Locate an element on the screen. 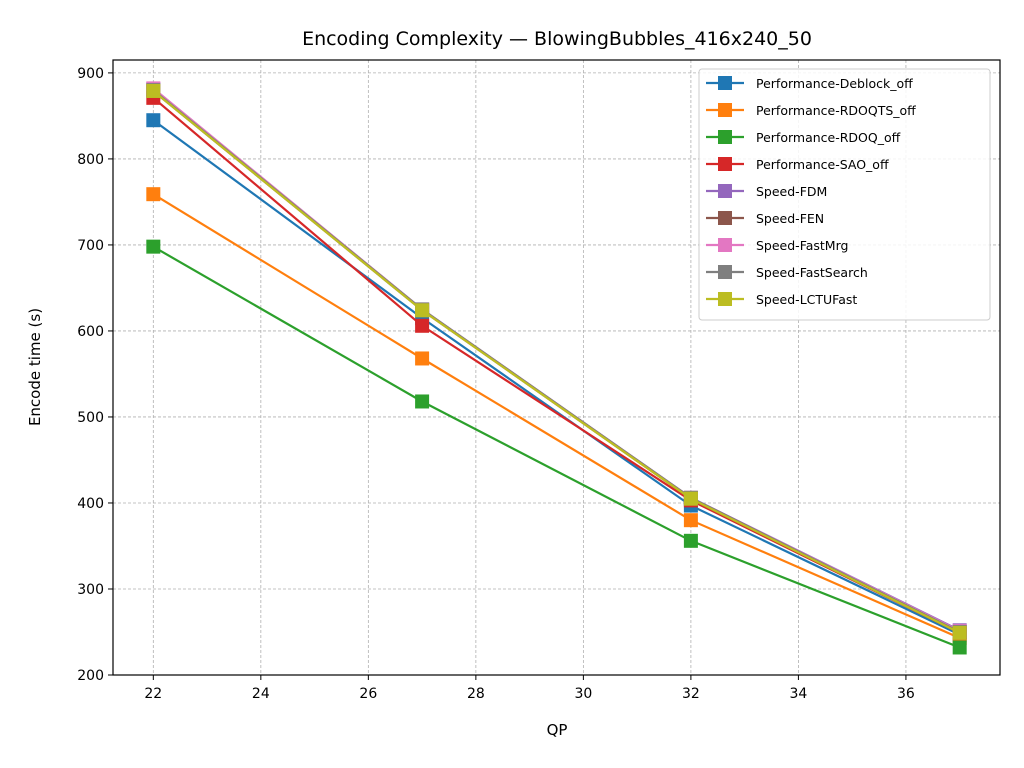 The width and height of the screenshot is (1024, 768). legend-label: Performance-RDOQ_off is located at coordinates (828, 137).